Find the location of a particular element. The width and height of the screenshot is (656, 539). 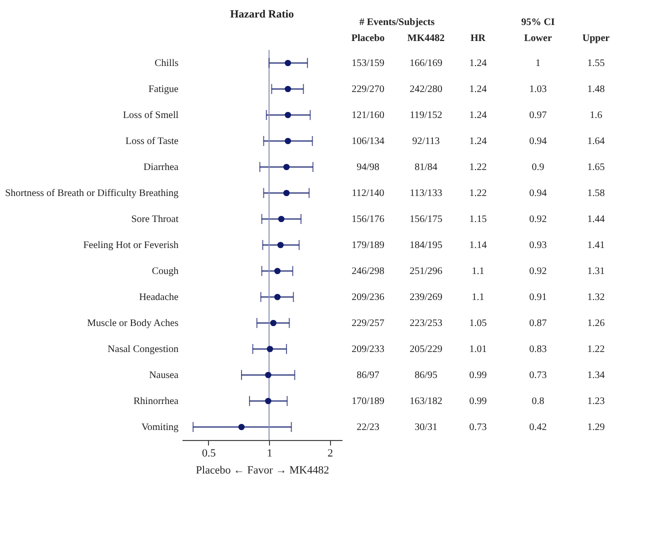

text: 156/176 is located at coordinates (368, 219).